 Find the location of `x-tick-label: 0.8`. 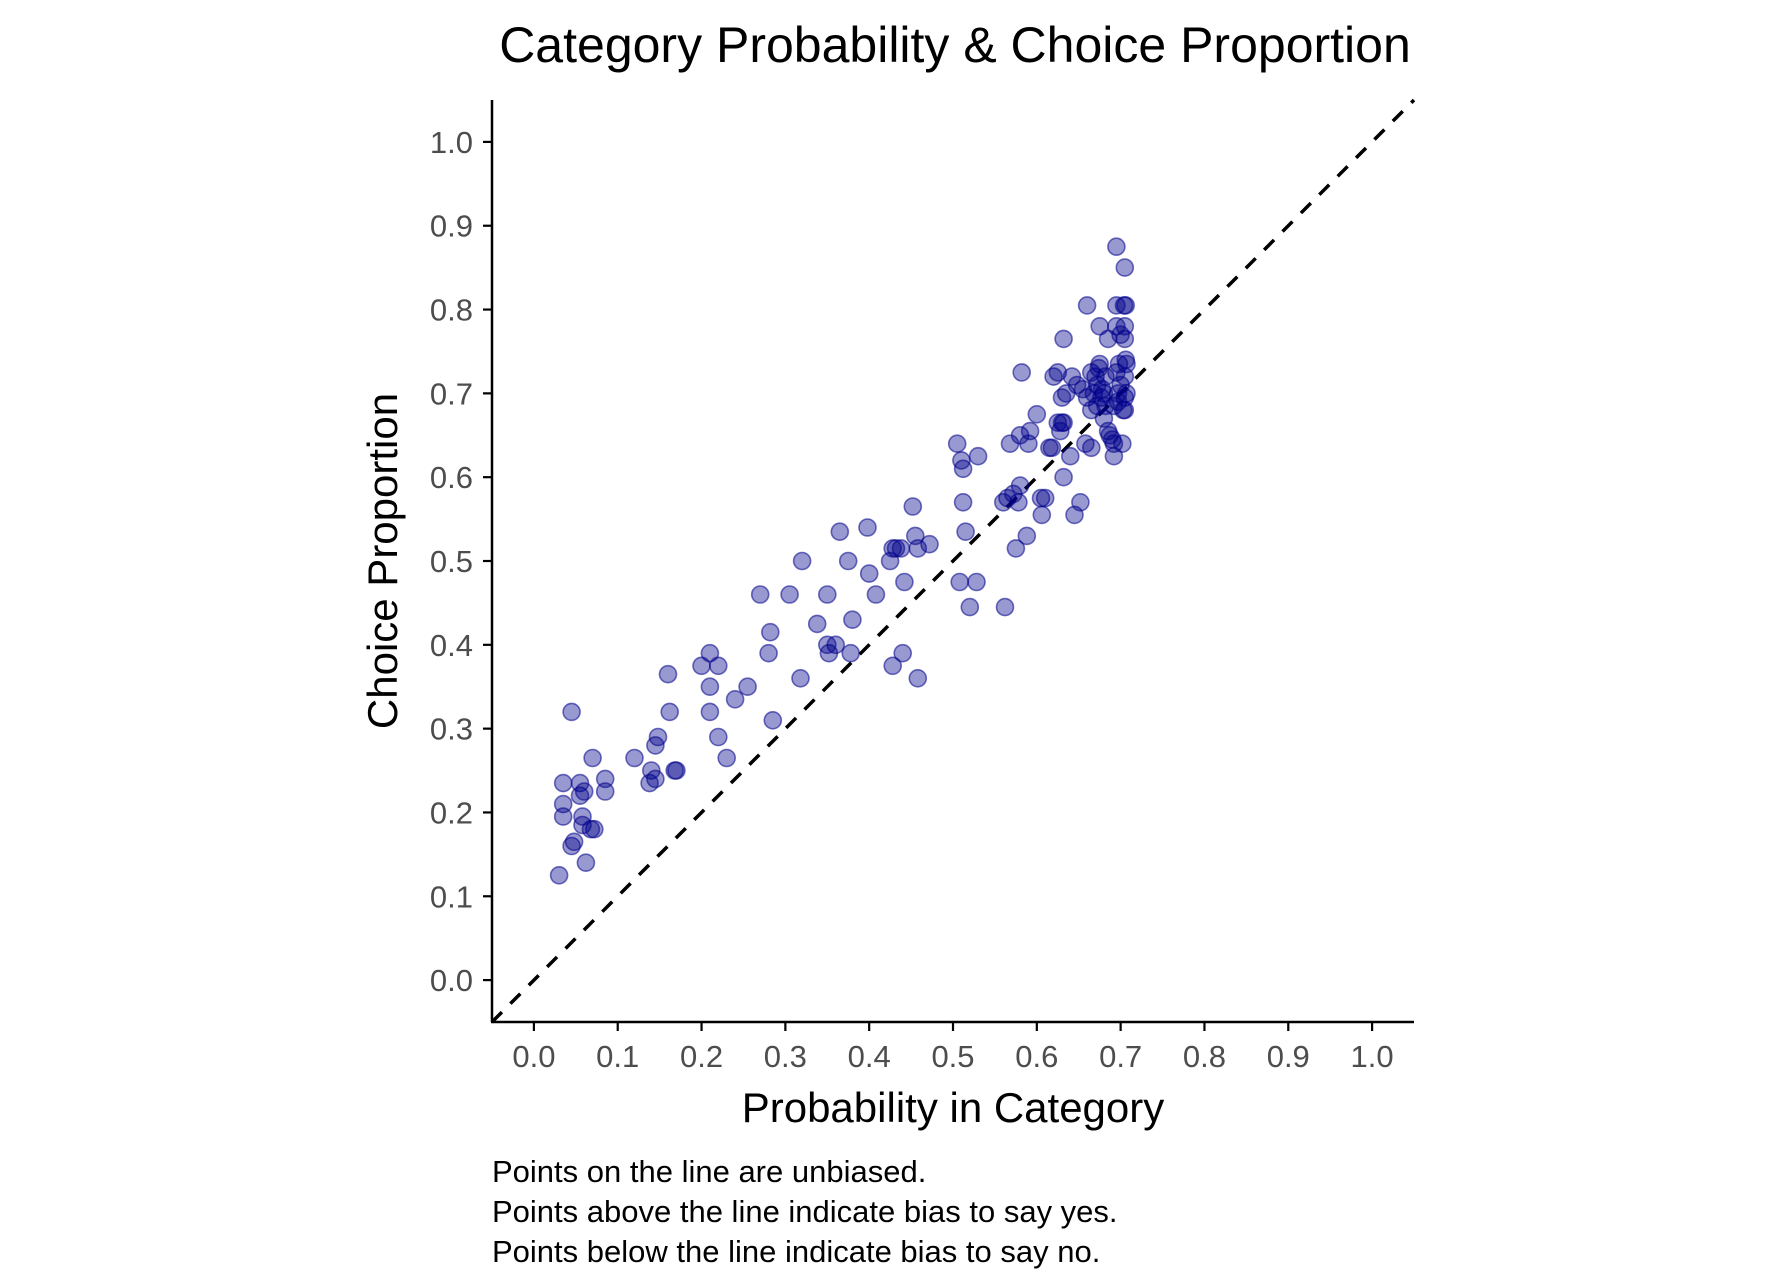

x-tick-label: 0.8 is located at coordinates (1204, 1056).